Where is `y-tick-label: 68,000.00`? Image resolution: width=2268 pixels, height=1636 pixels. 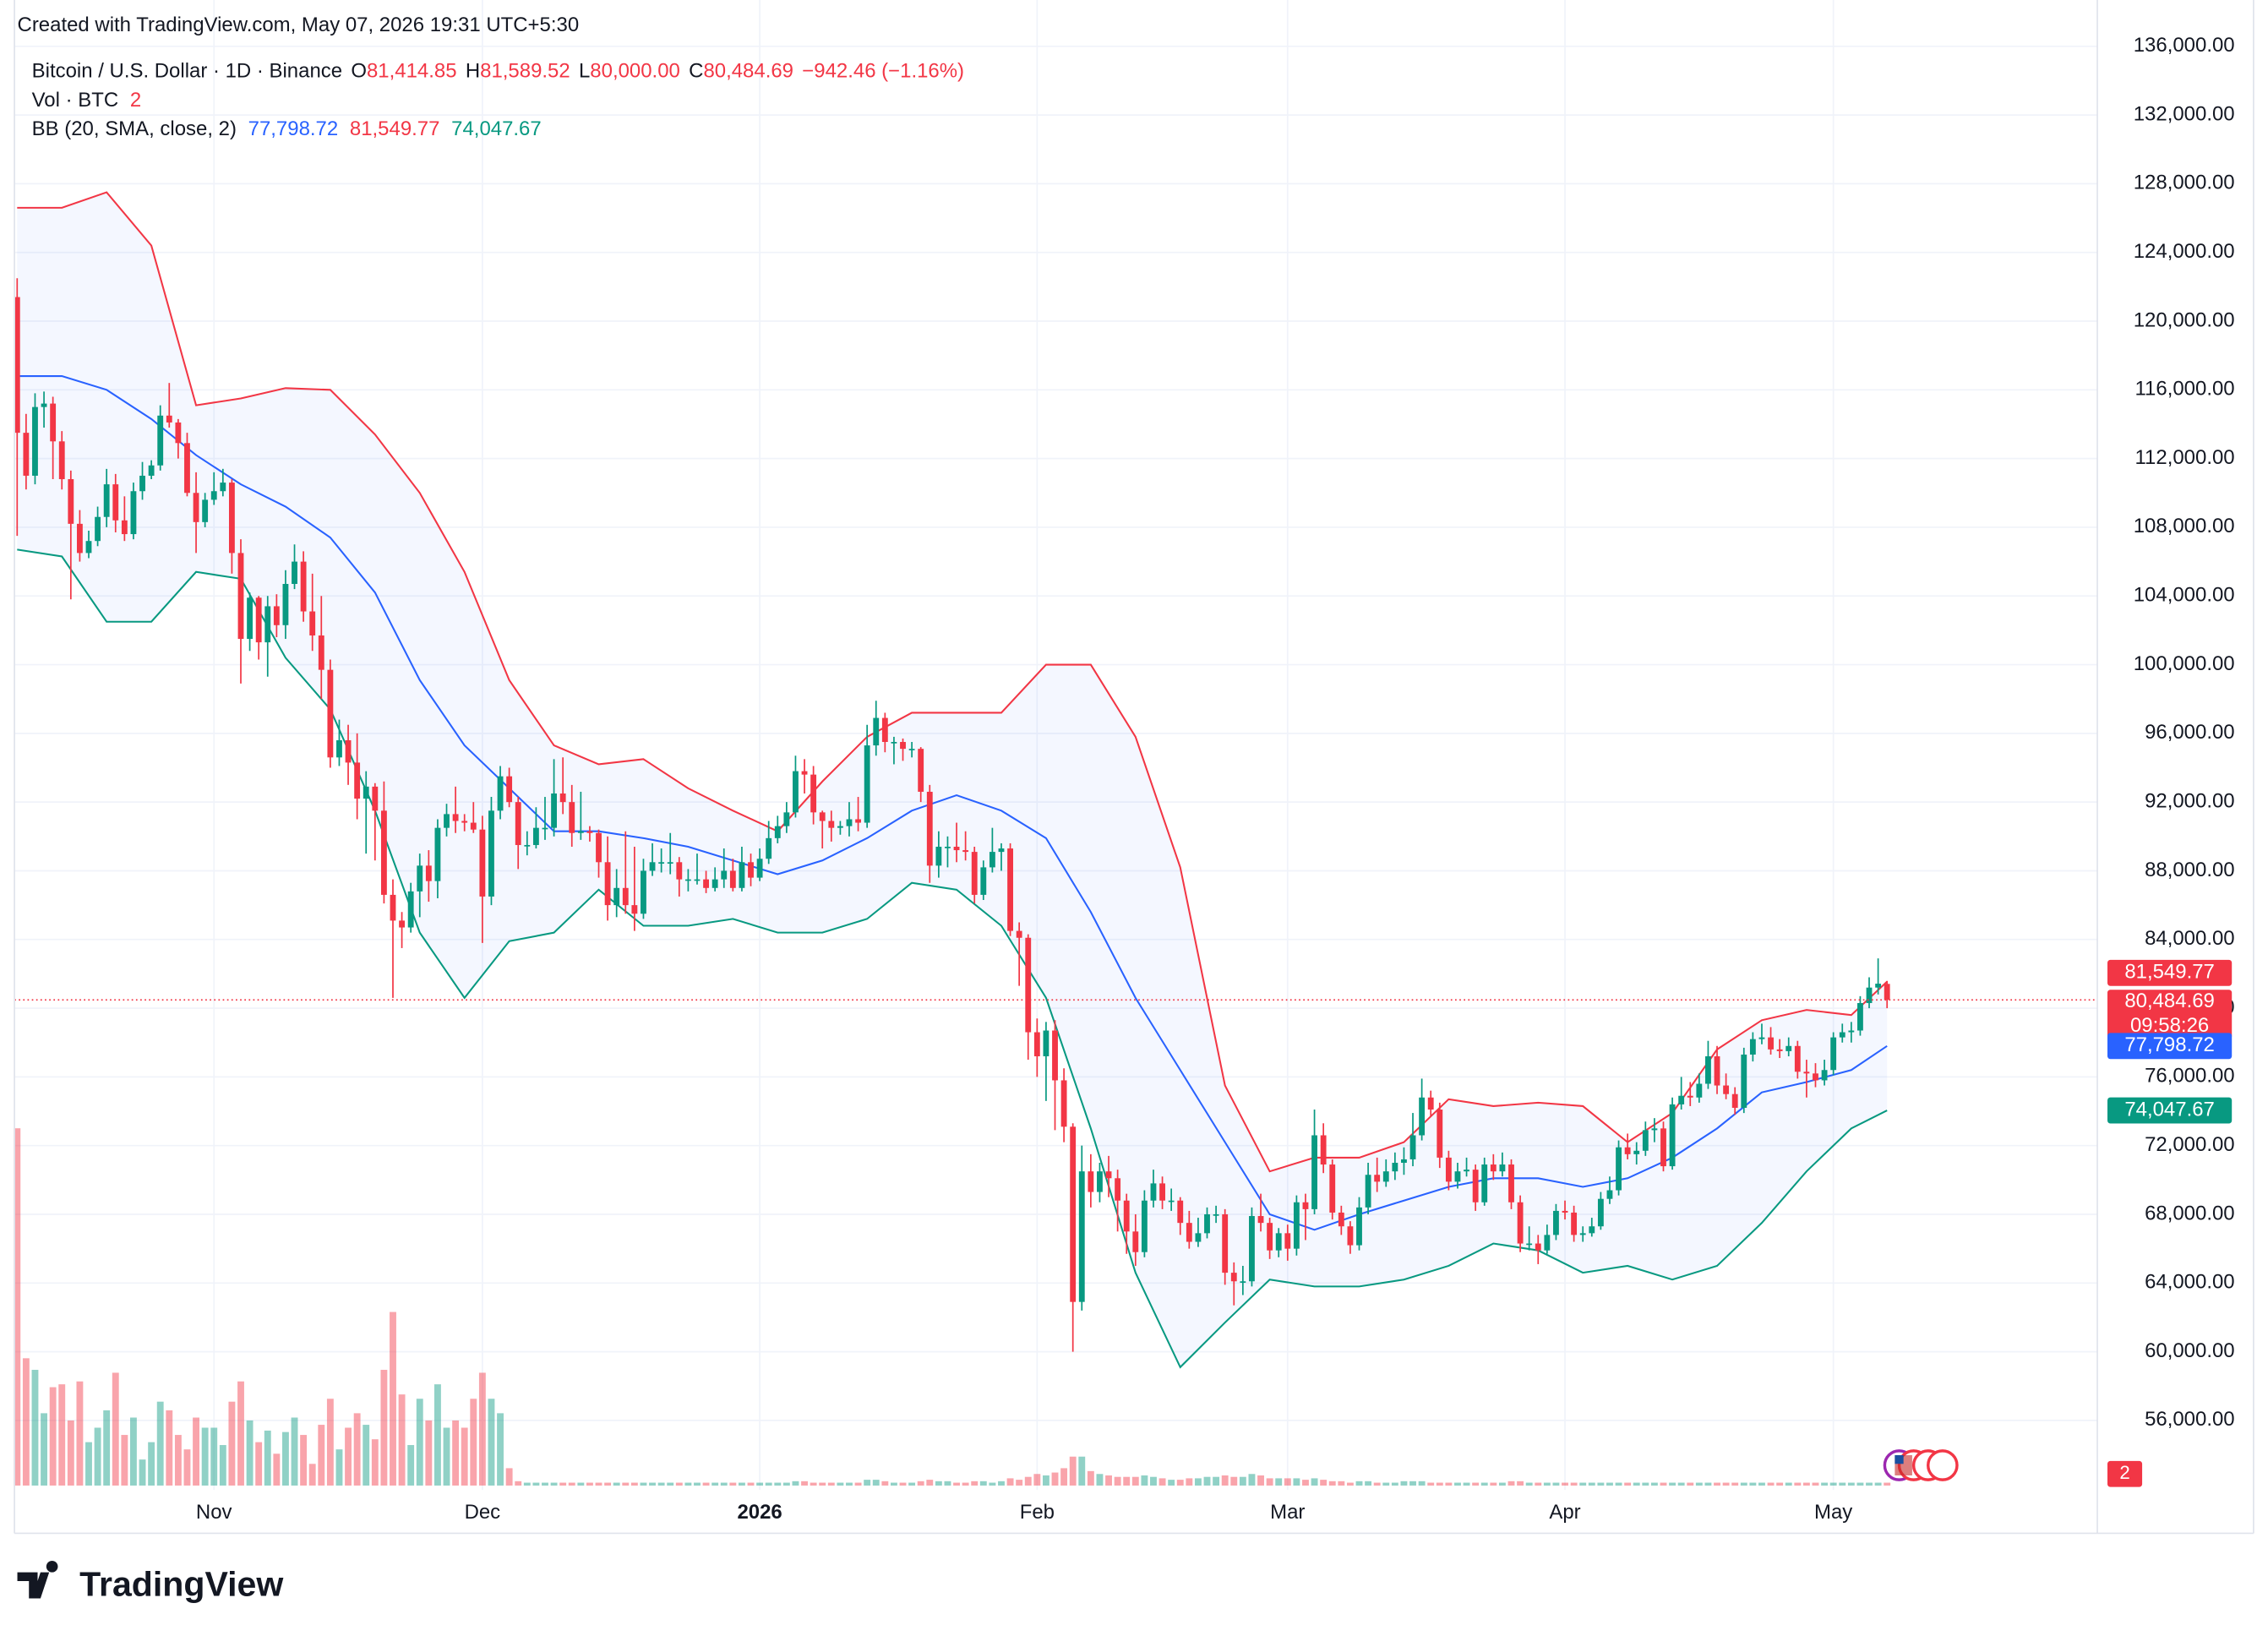 y-tick-label: 68,000.00 is located at coordinates (2190, 1213).